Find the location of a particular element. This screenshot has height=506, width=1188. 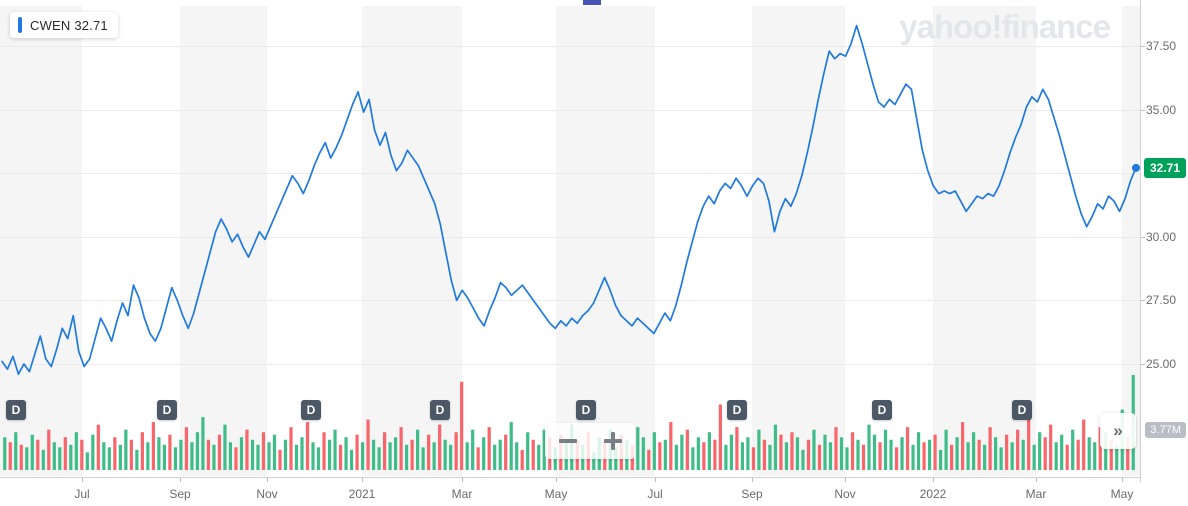

date-axis-tick-label: 2021 is located at coordinates (362, 494).